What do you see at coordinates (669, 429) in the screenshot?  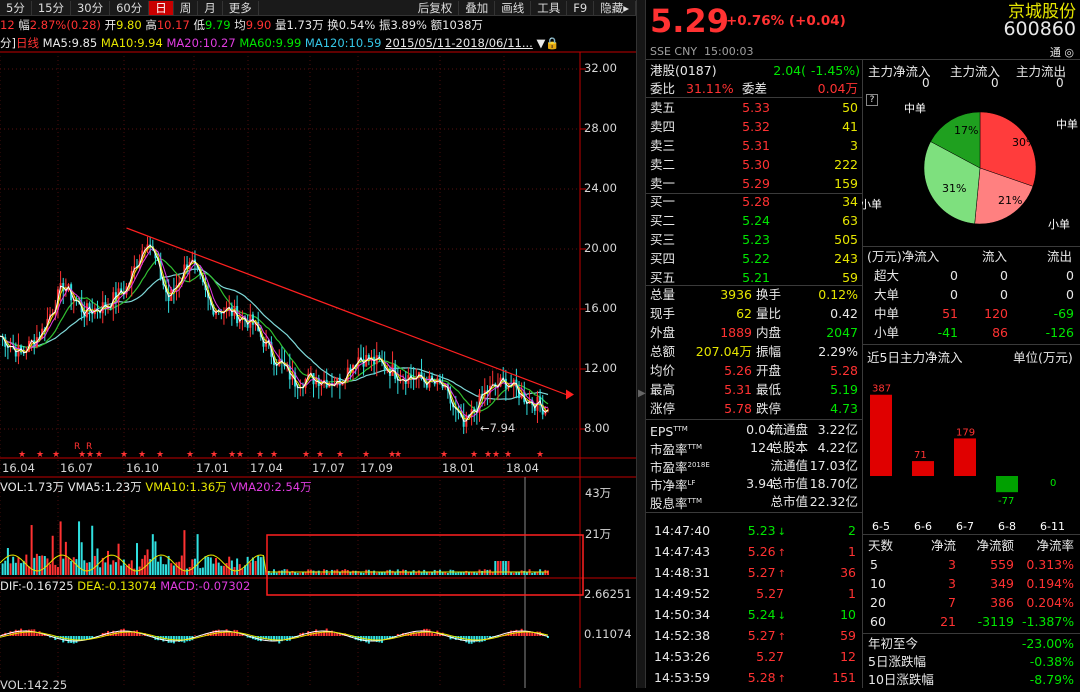 I see `fin-label: EPSTTM` at bounding box center [669, 429].